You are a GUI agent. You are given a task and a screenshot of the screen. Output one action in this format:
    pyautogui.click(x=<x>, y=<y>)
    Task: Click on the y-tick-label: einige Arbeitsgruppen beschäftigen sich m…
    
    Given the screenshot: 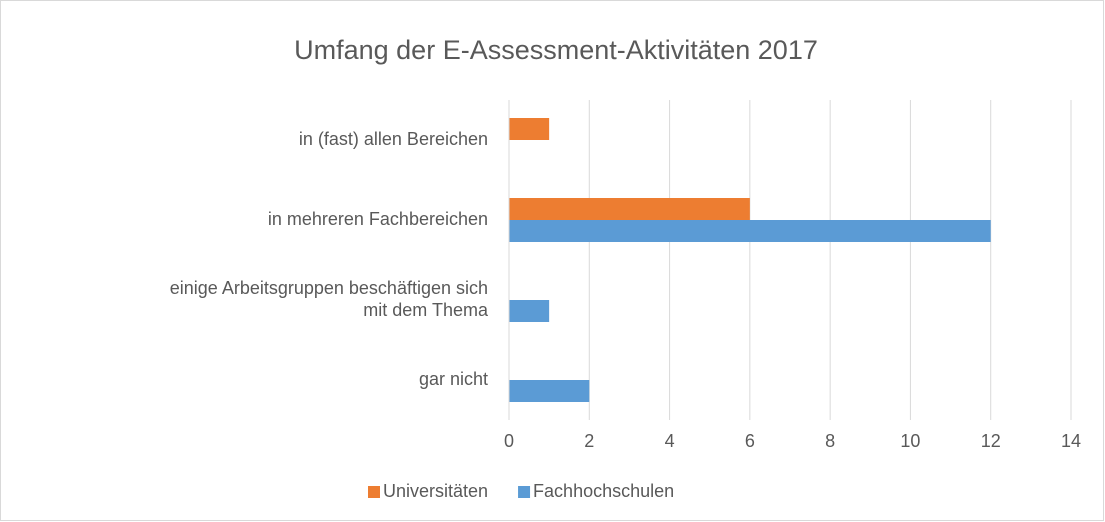 What is the action you would take?
    pyautogui.click(x=329, y=299)
    